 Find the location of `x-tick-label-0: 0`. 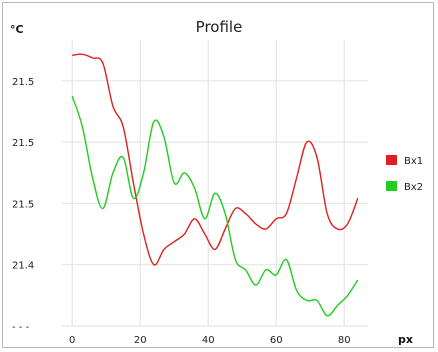

x-tick-label-0: 0 is located at coordinates (72, 340).